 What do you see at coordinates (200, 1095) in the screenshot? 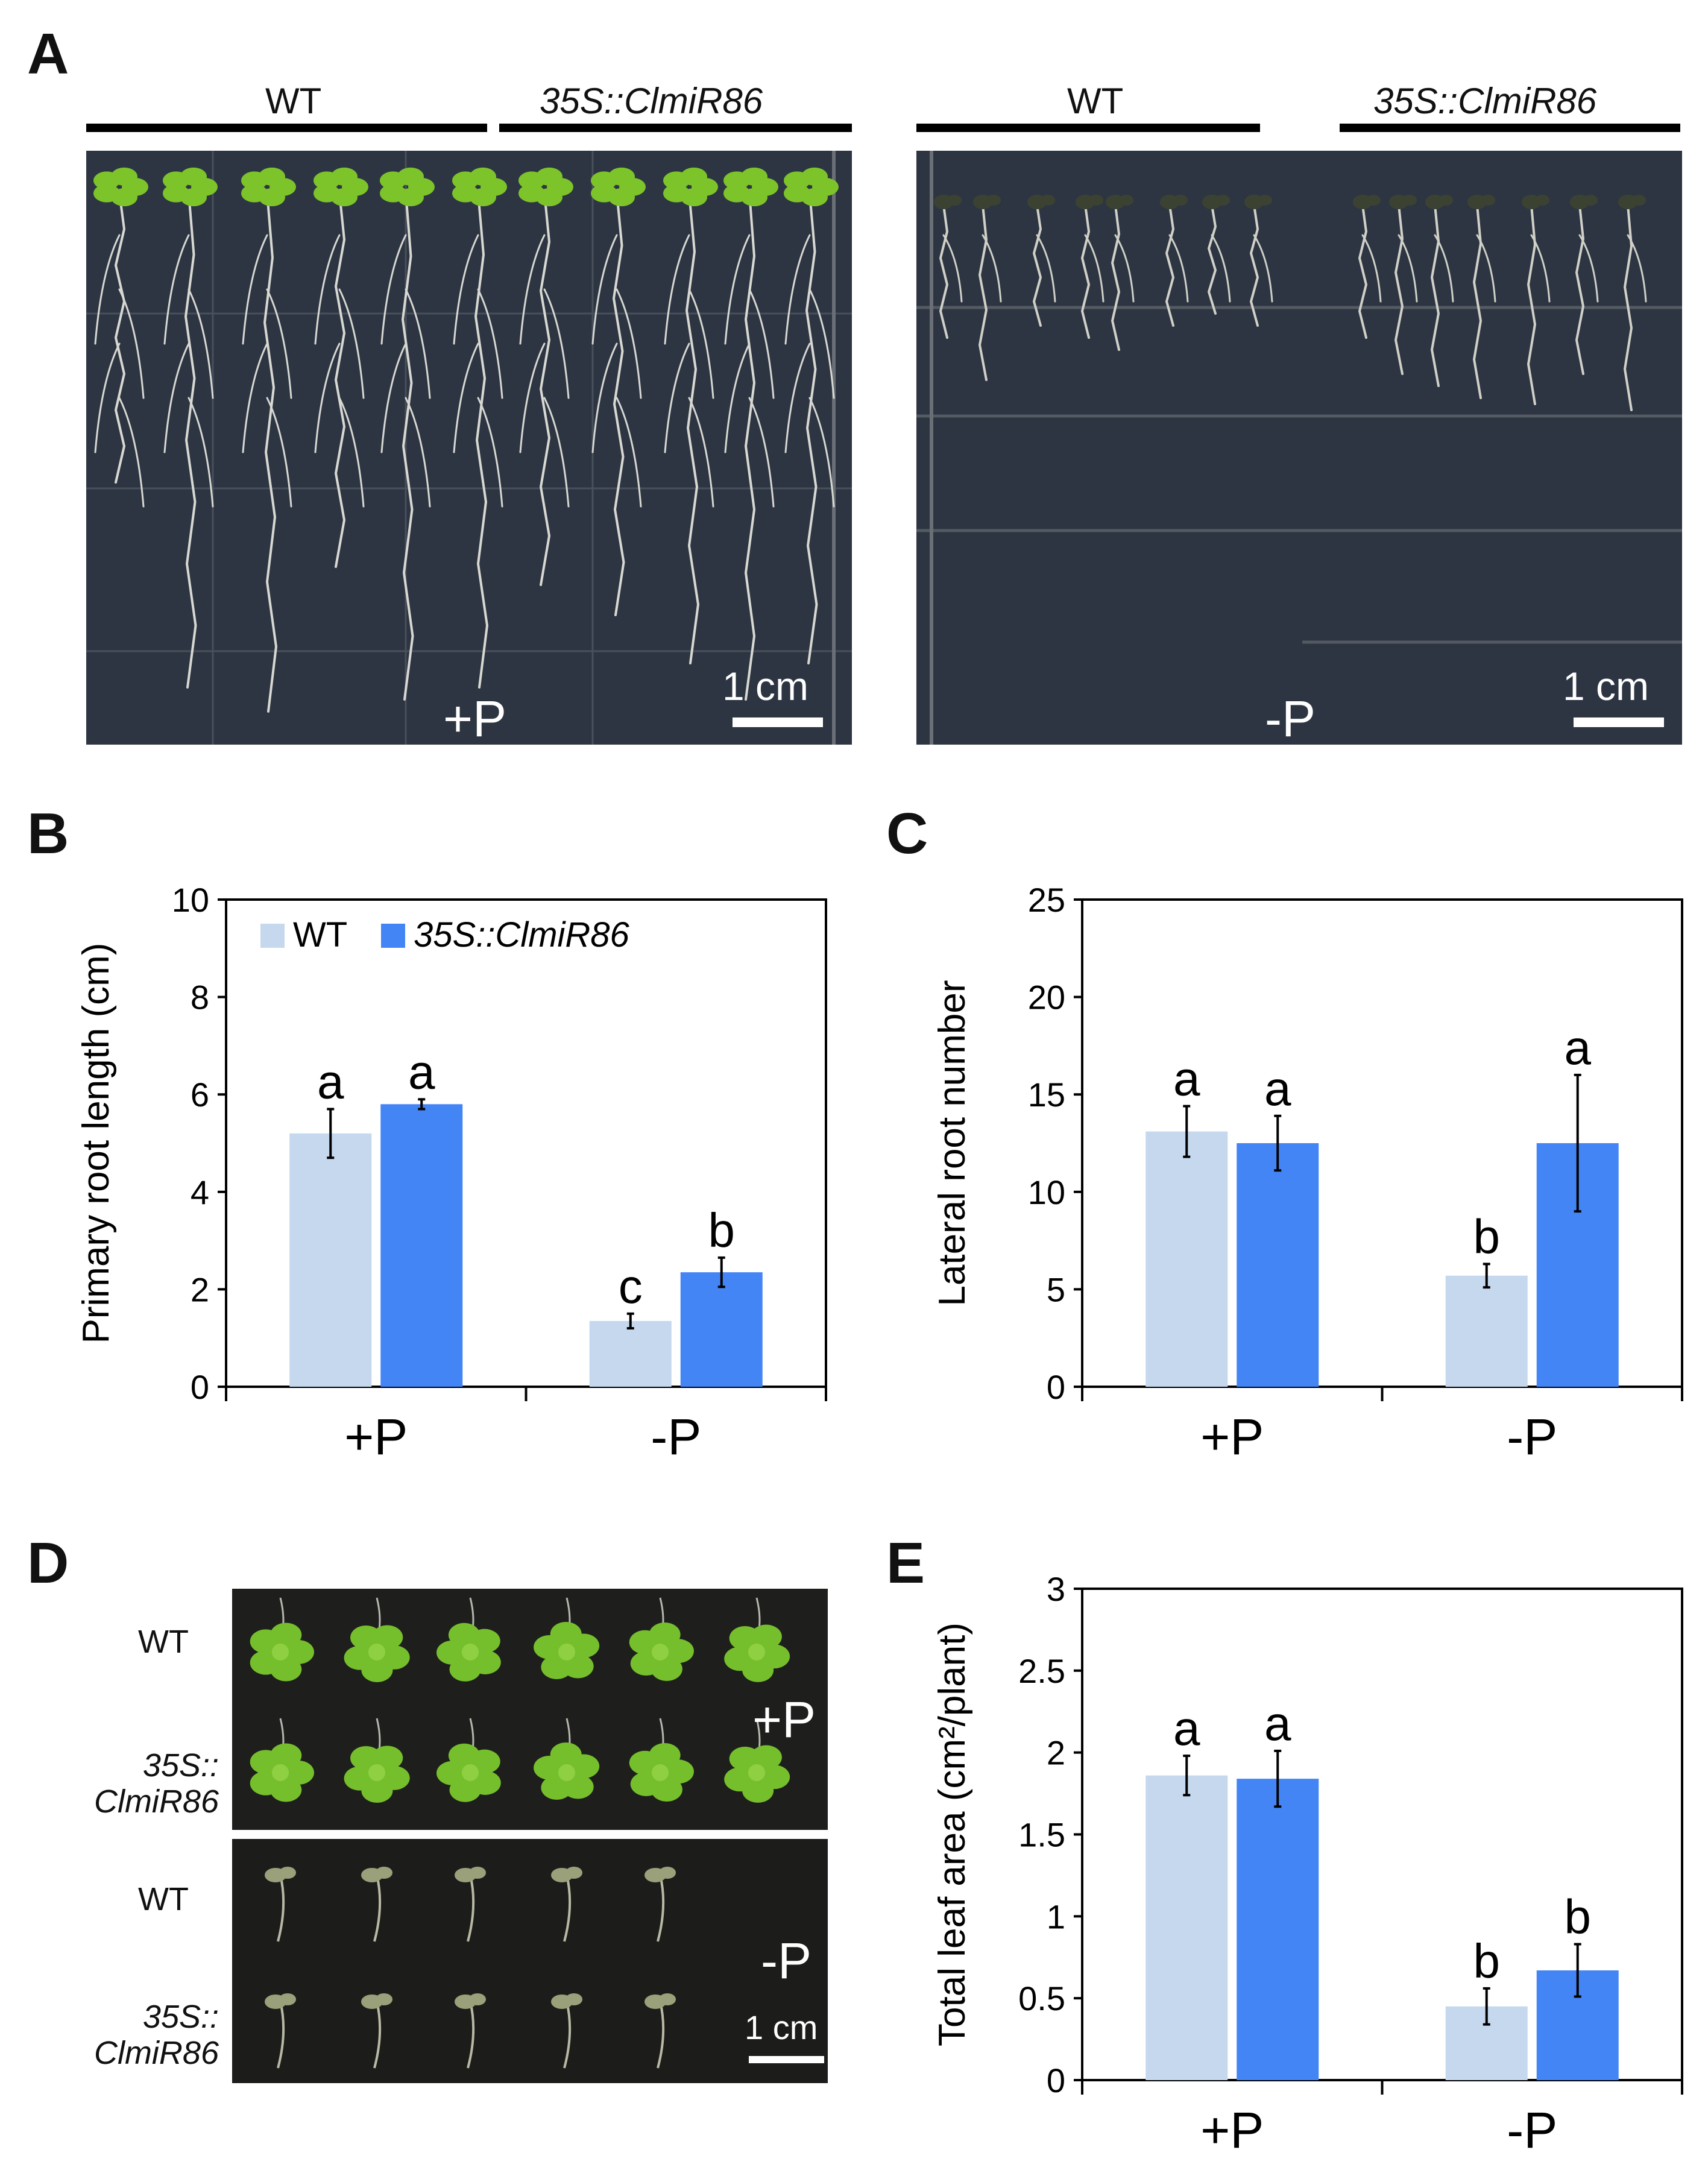
I see `y-tick-label: 6` at bounding box center [200, 1095].